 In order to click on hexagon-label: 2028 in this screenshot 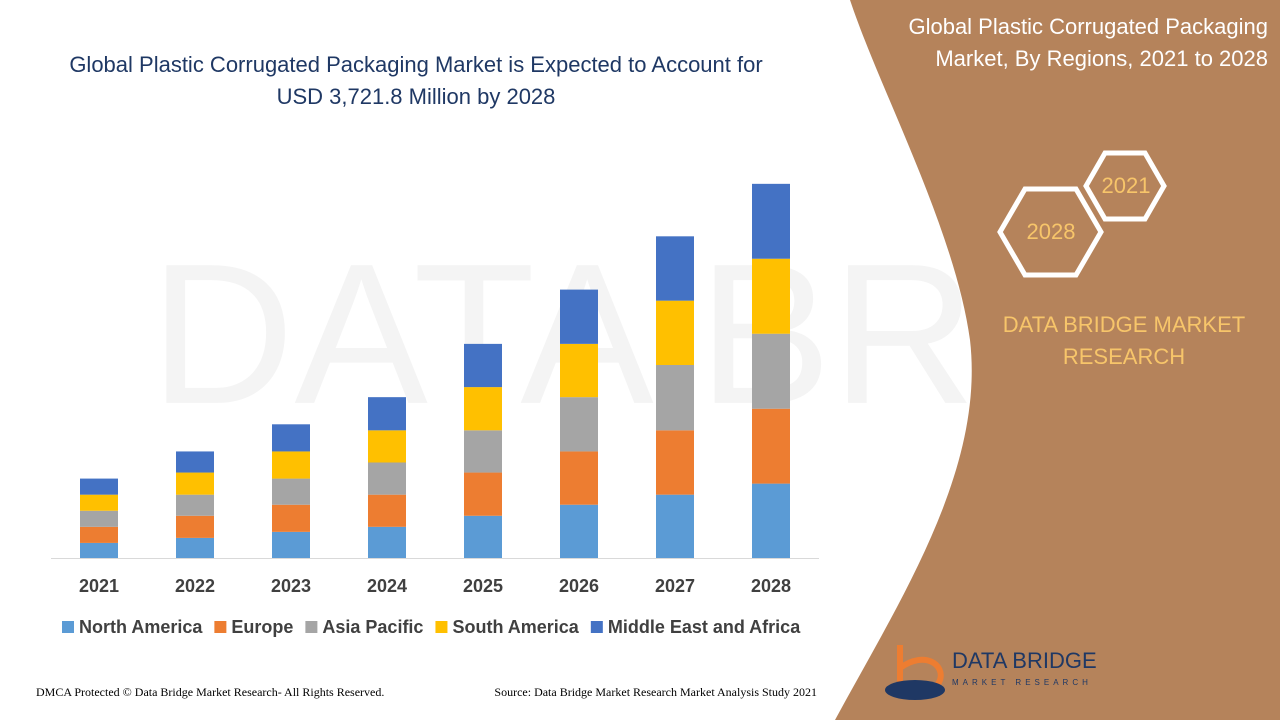, I will do `click(1051, 231)`.